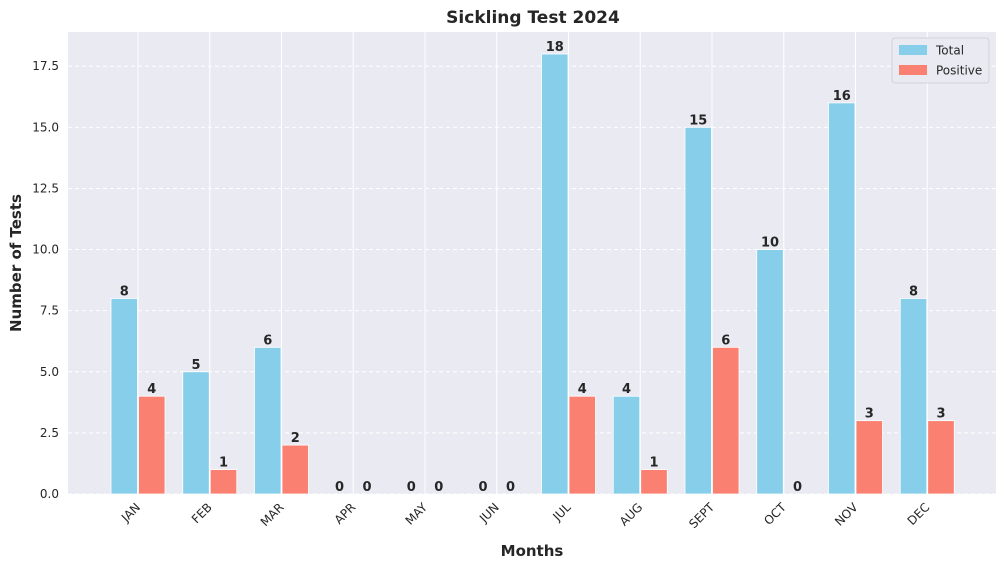 The image size is (1007, 568). Describe the element at coordinates (49, 494) in the screenshot. I see `y-tick-label: 0.0` at that location.